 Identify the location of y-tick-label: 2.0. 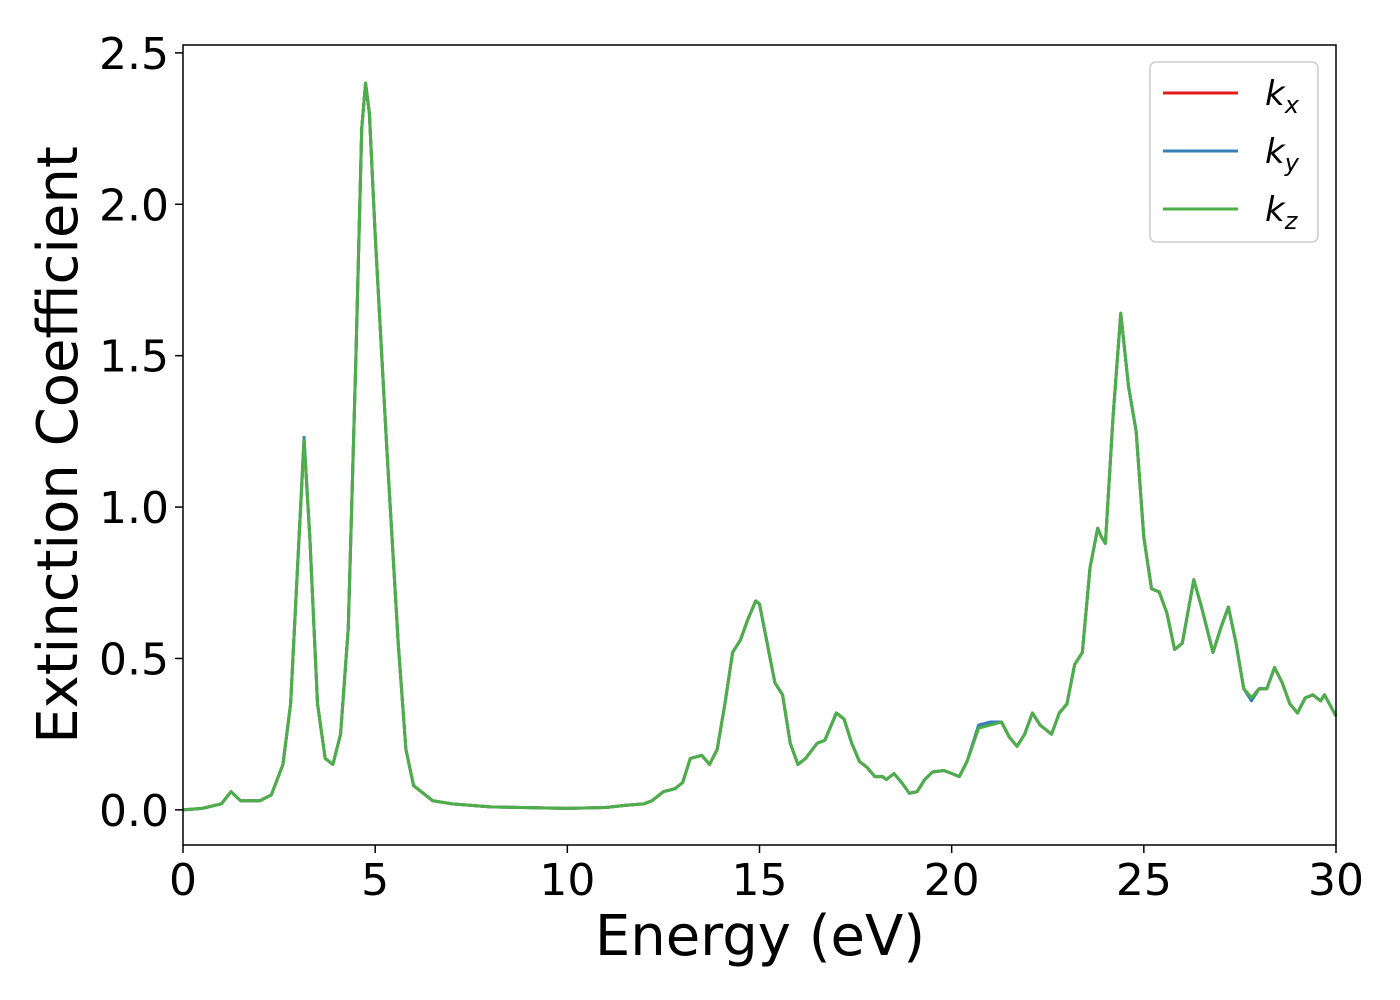
(134, 205).